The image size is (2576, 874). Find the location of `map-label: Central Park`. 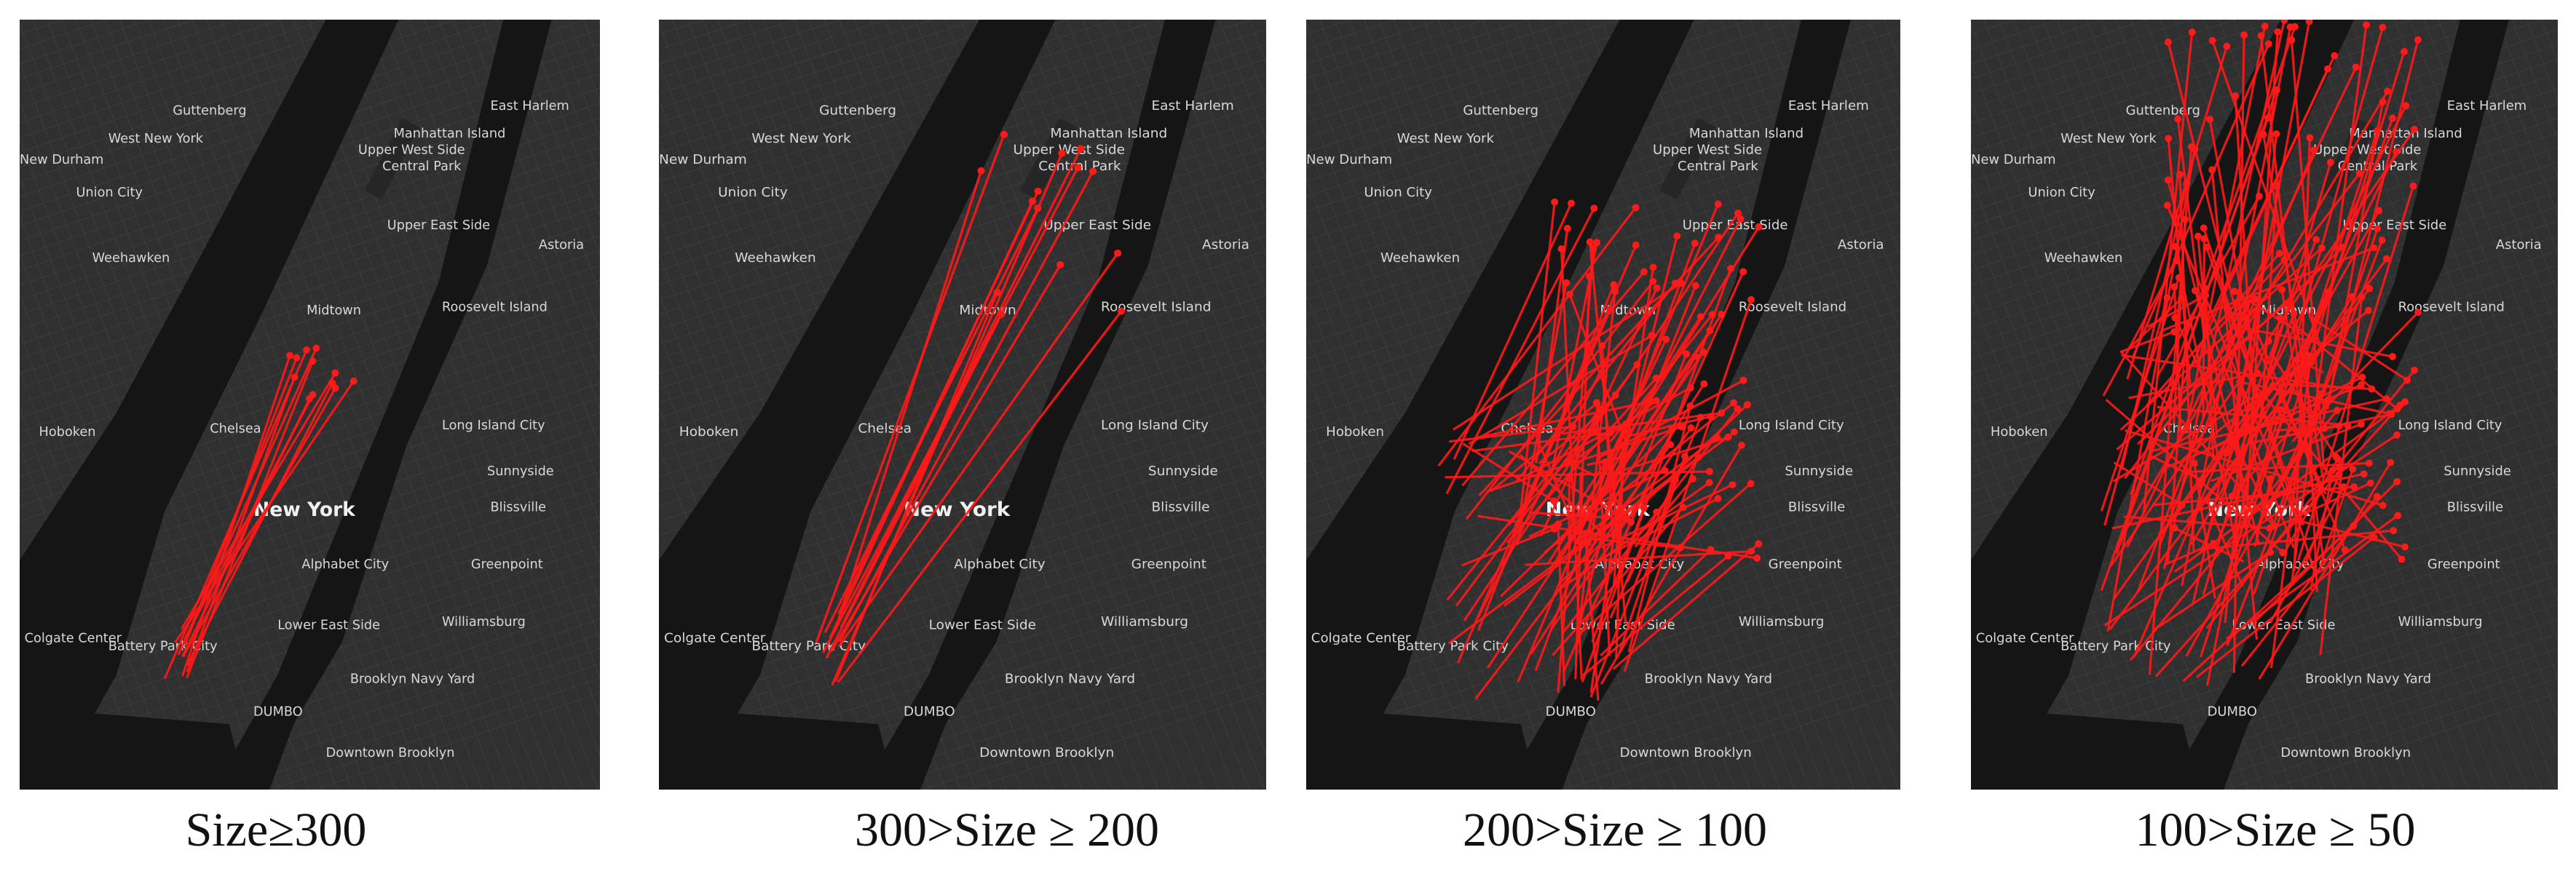

map-label: Central Park is located at coordinates (2378, 166).